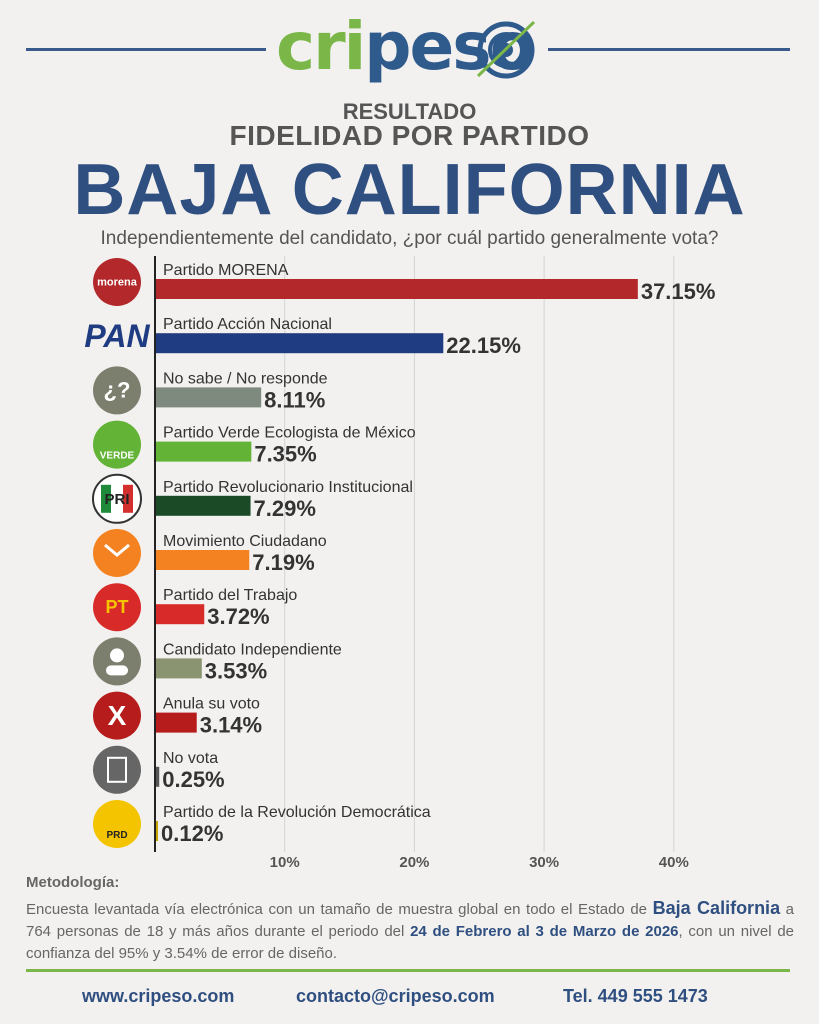 The image size is (819, 1024). I want to click on category-label: Partido MORENA, so click(226, 270).